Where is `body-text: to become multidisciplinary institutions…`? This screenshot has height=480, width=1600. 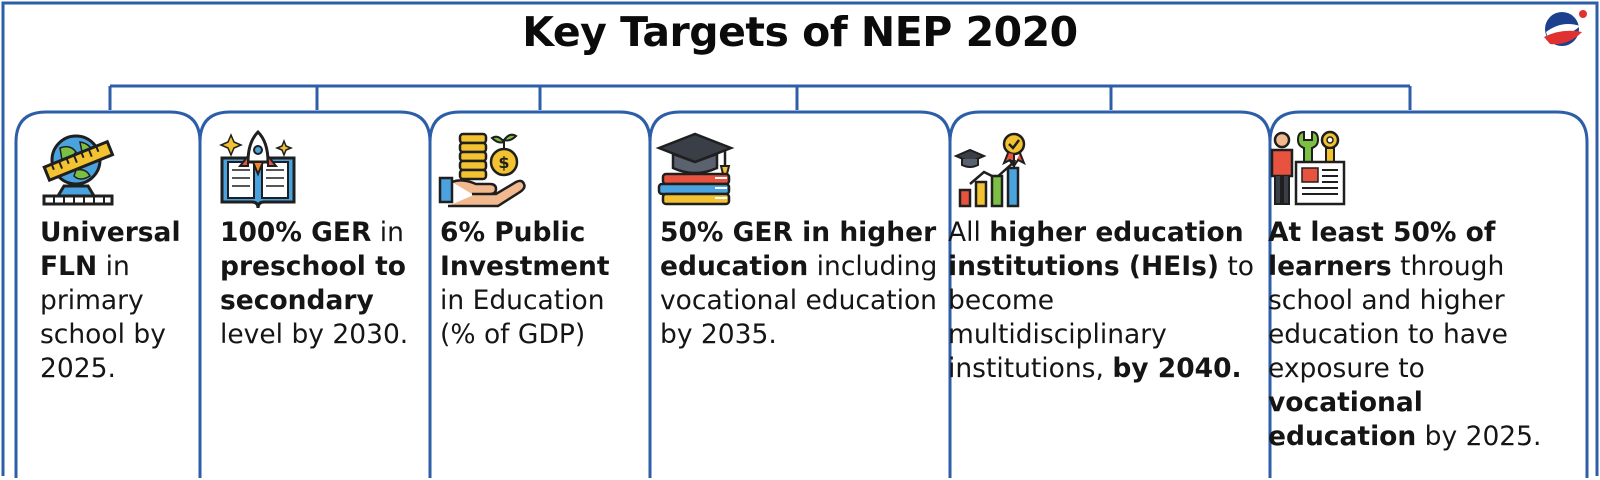
body-text: to become multidisciplinary institutions… is located at coordinates (1101, 317).